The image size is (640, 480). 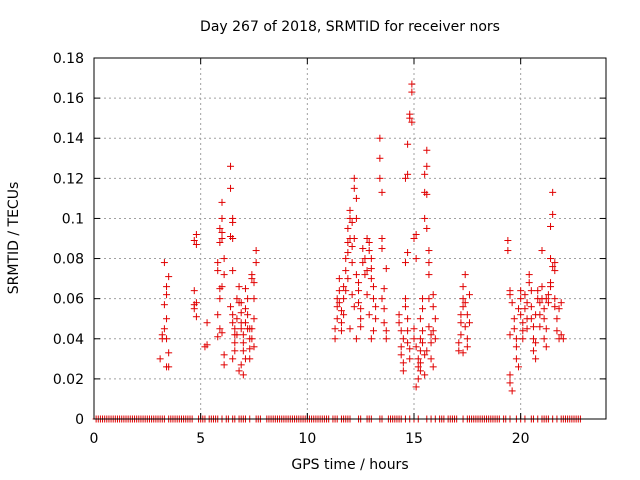 What do you see at coordinates (68, 380) in the screenshot?
I see `y-tick-label: 0.02` at bounding box center [68, 380].